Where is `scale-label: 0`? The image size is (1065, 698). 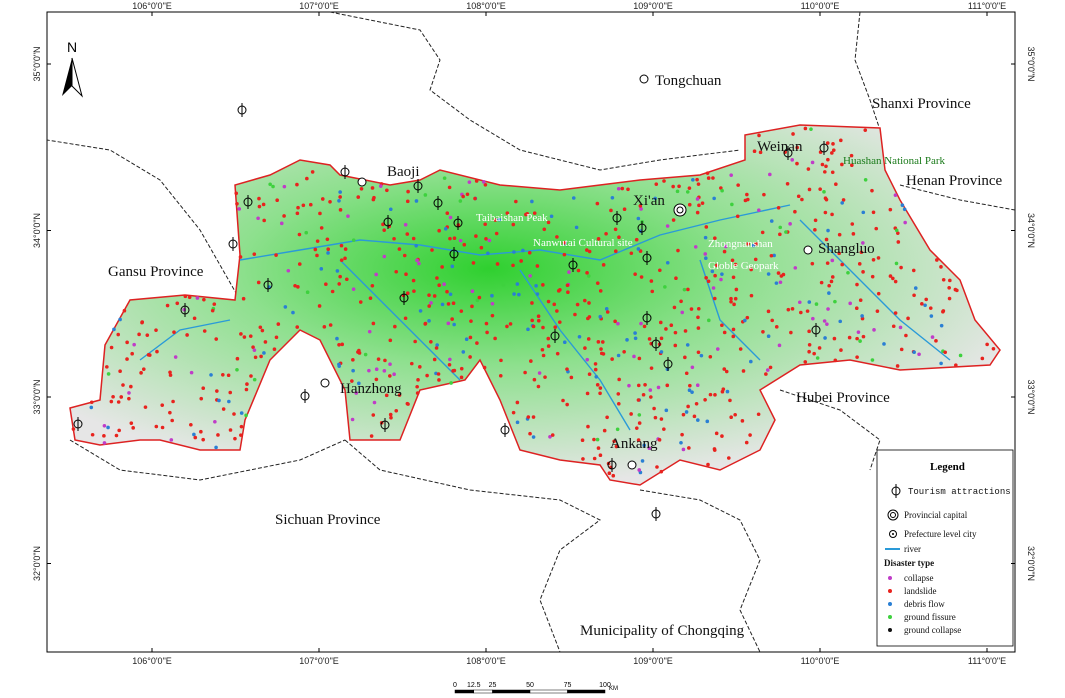 scale-label: 0 is located at coordinates (455, 685).